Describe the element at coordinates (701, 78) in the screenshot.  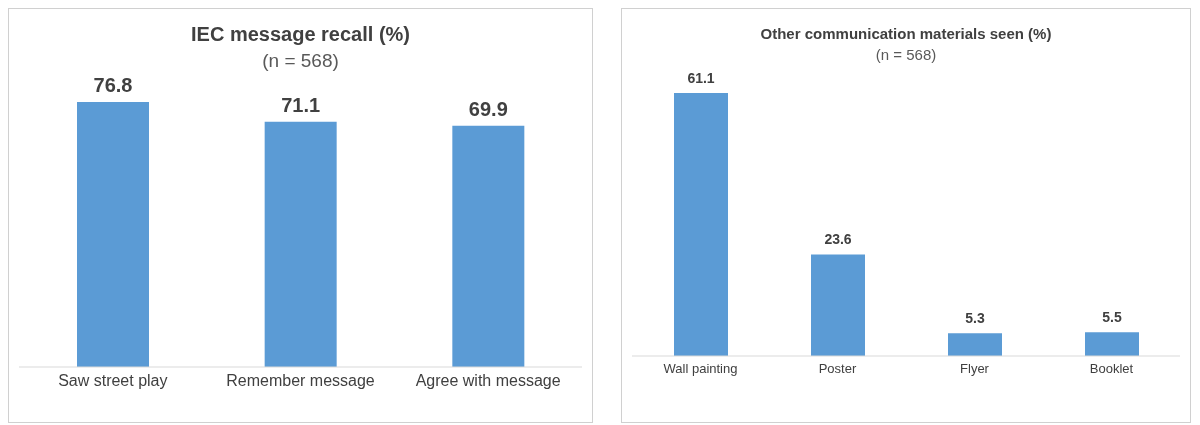
I see `data-label: 61.1` at that location.